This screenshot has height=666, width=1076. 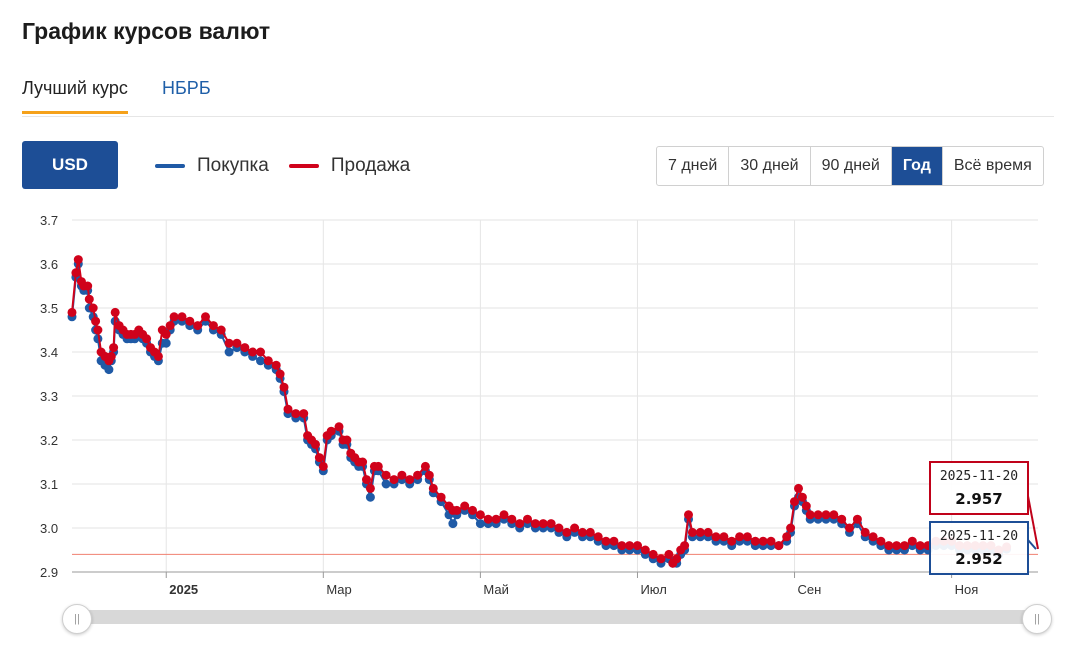 I want to click on chart-navigator: || ||, so click(x=557, y=619).